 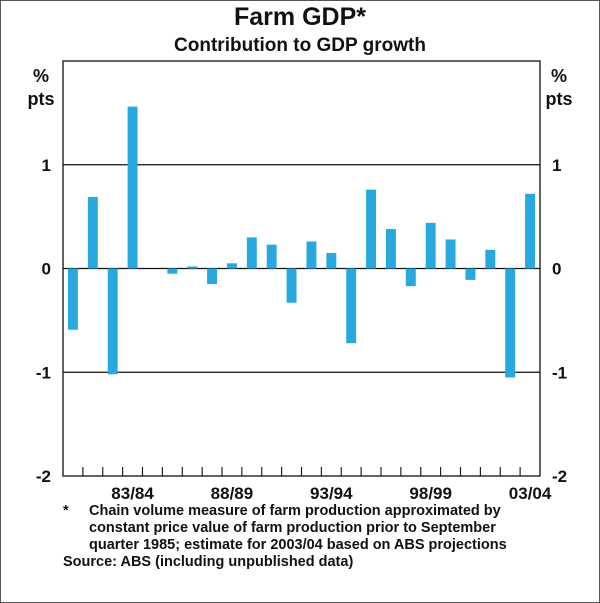 What do you see at coordinates (558, 76) in the screenshot?
I see `y-axis-unit-right: %` at bounding box center [558, 76].